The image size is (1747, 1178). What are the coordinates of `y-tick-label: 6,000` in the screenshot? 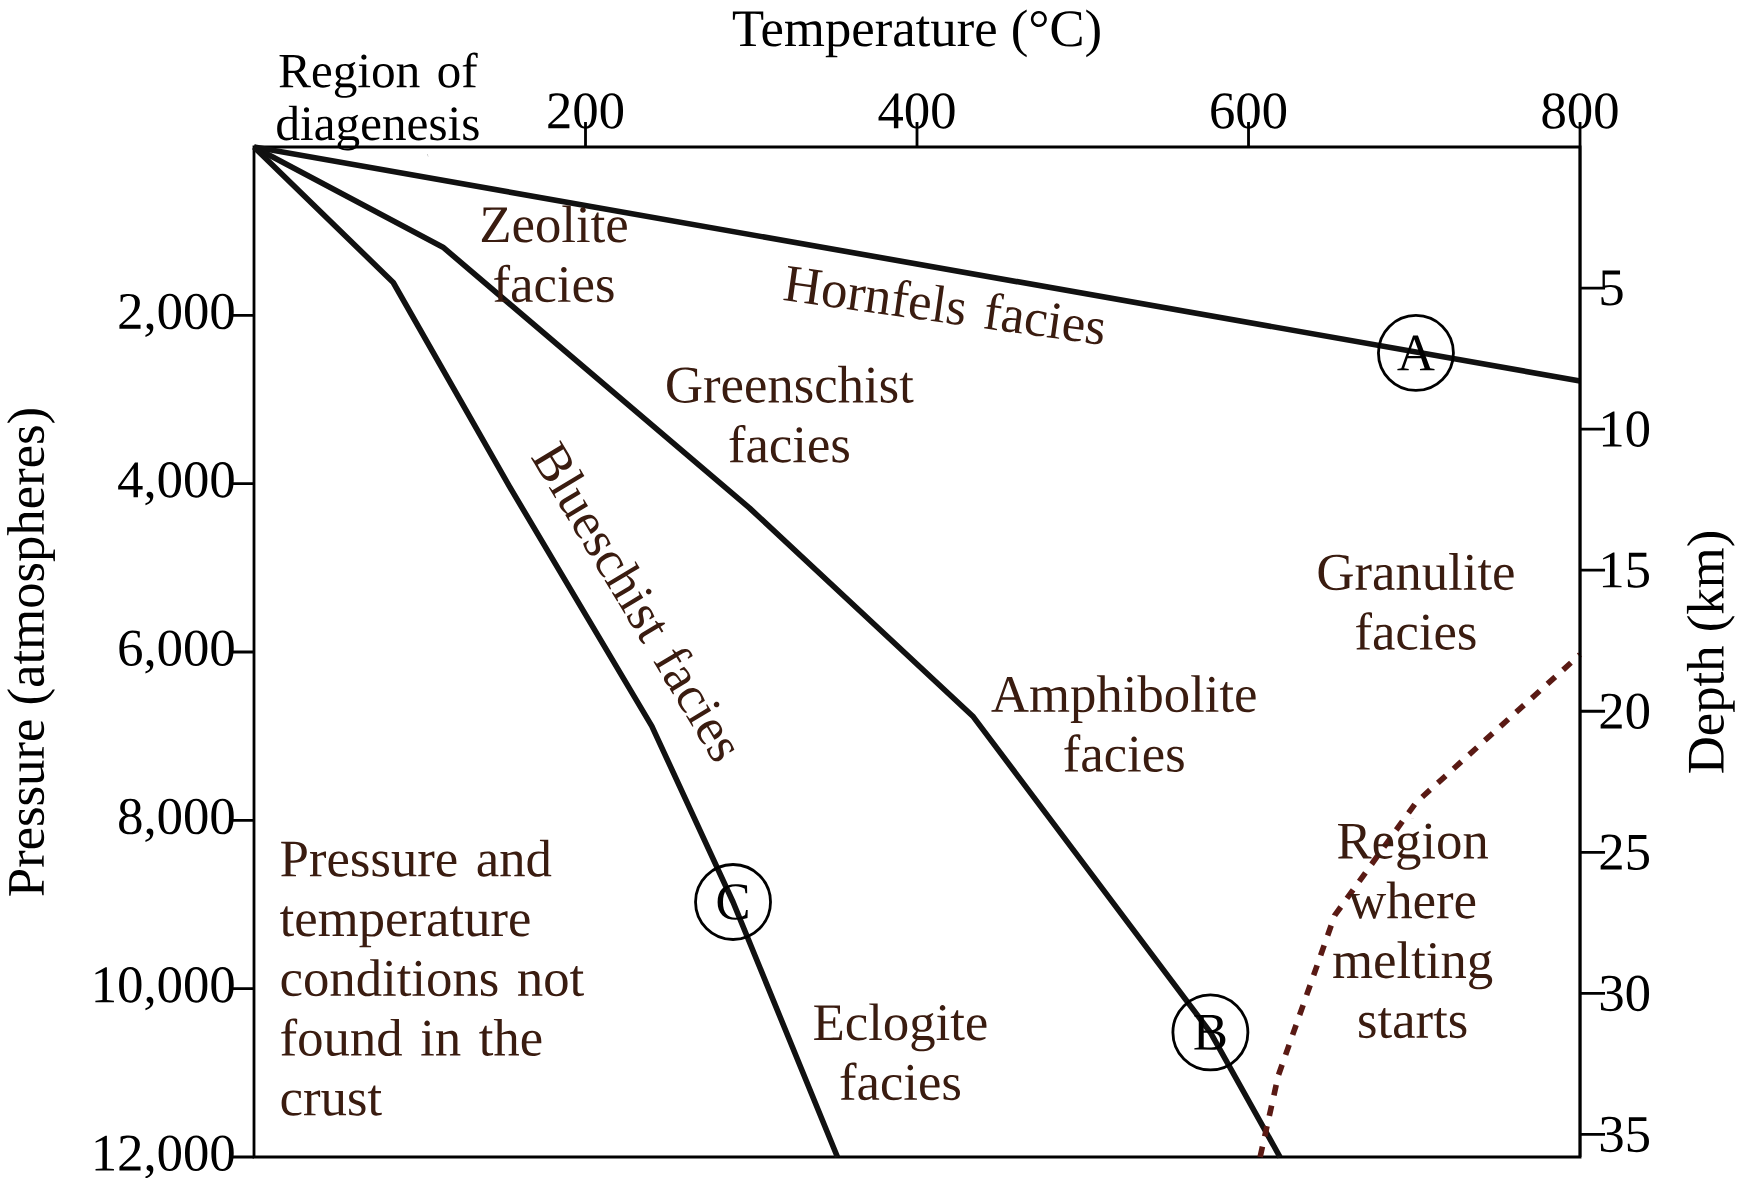 It's located at (176, 652).